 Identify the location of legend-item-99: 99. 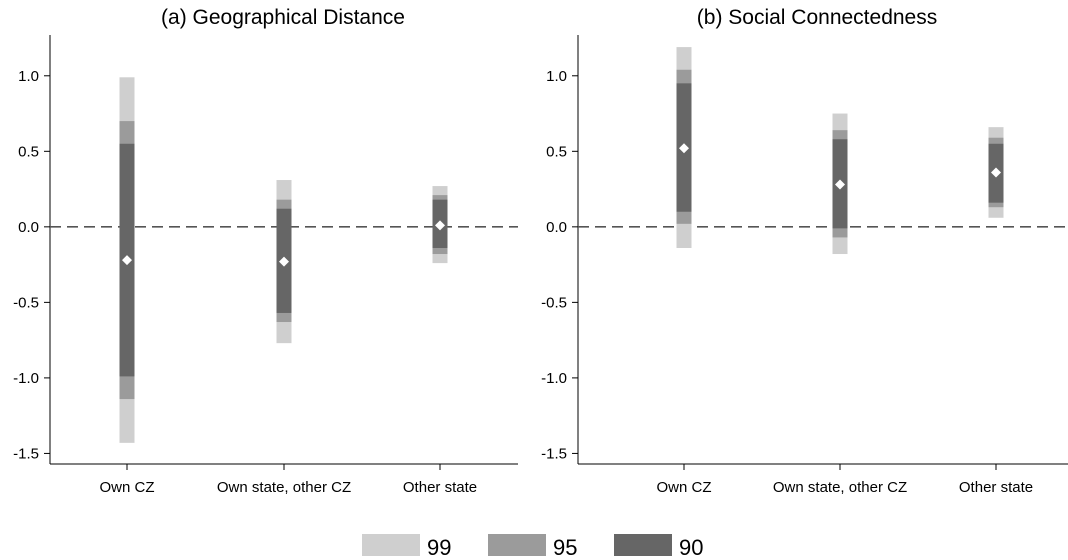
(406, 547).